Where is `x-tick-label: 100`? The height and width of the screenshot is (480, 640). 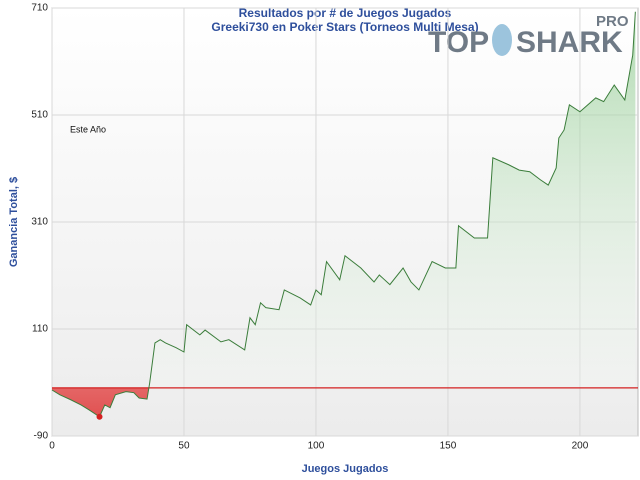 x-tick-label: 100 is located at coordinates (316, 446).